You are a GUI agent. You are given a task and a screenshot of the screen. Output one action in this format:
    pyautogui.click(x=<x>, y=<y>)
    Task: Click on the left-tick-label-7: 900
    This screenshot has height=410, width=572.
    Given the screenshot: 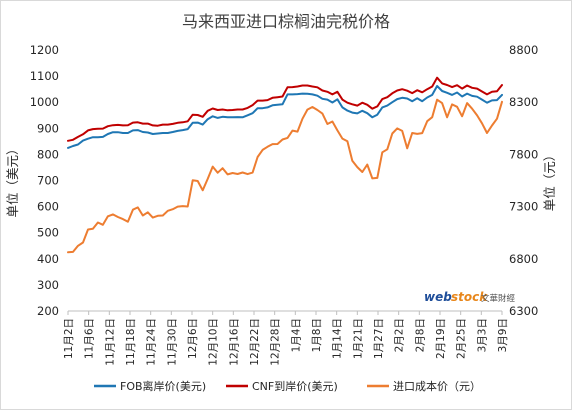 What is the action you would take?
    pyautogui.click(x=48, y=128)
    